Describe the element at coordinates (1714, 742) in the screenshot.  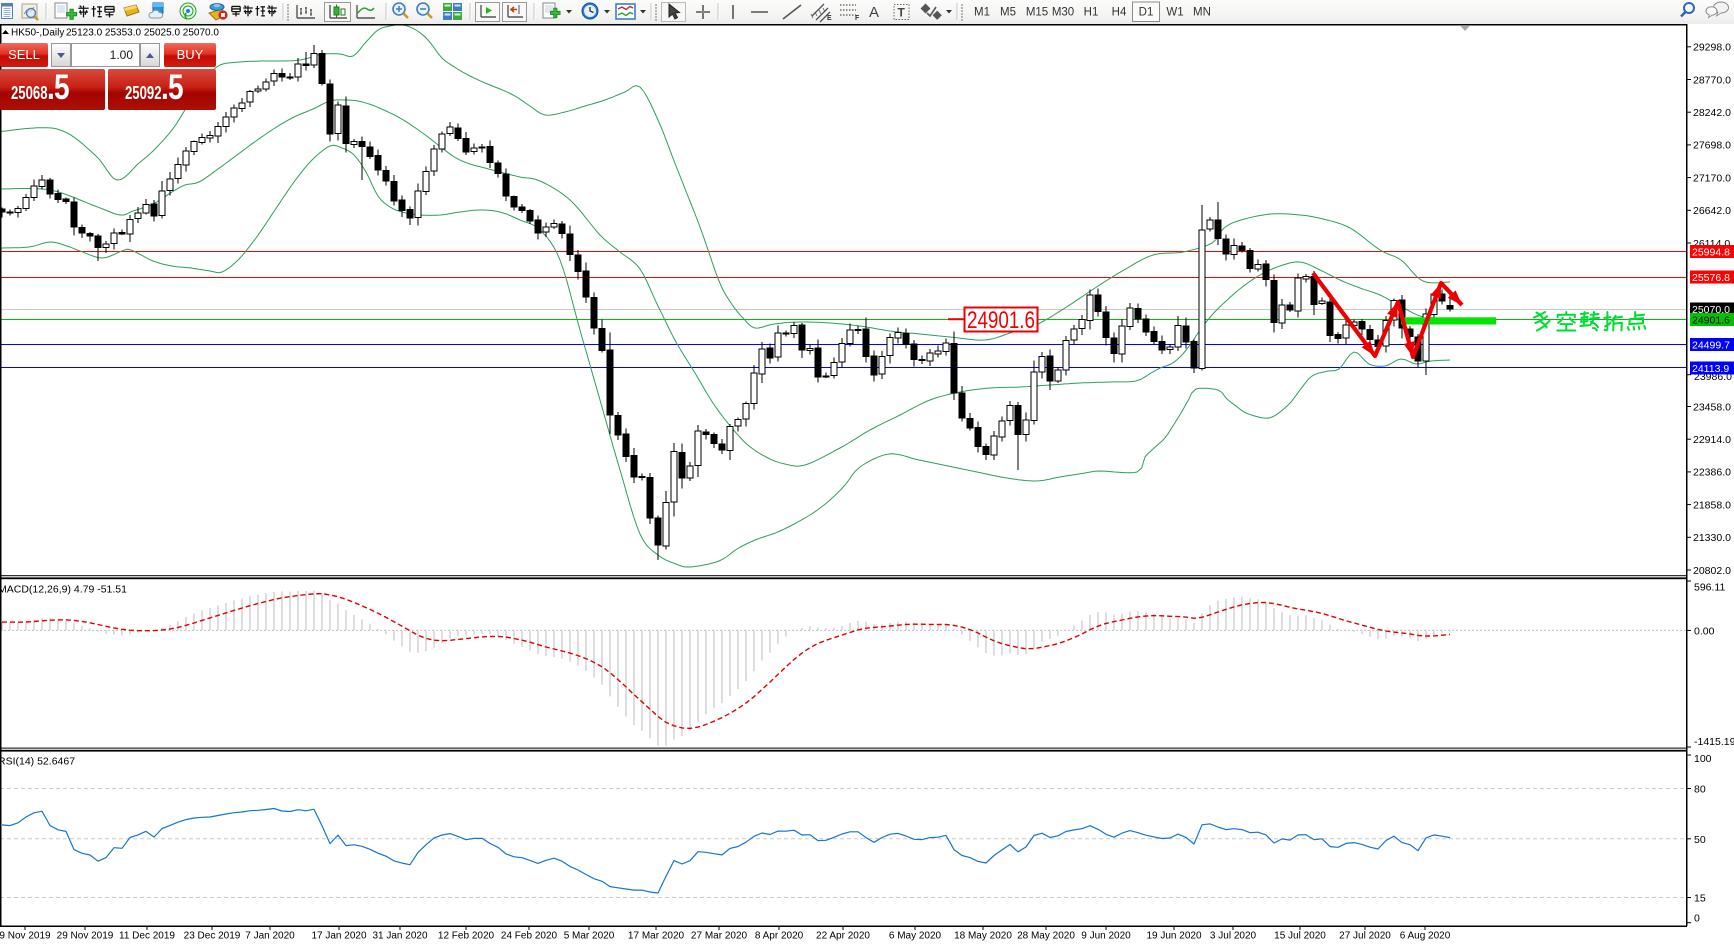
I see `svg-text: -1415.19` at that location.